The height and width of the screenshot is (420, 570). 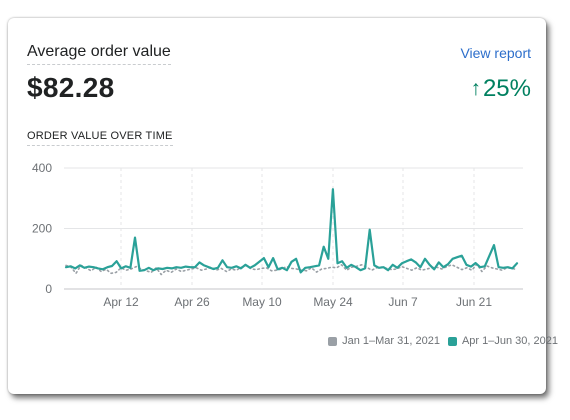 What do you see at coordinates (42, 229) in the screenshot?
I see `y-tick-label: 200` at bounding box center [42, 229].